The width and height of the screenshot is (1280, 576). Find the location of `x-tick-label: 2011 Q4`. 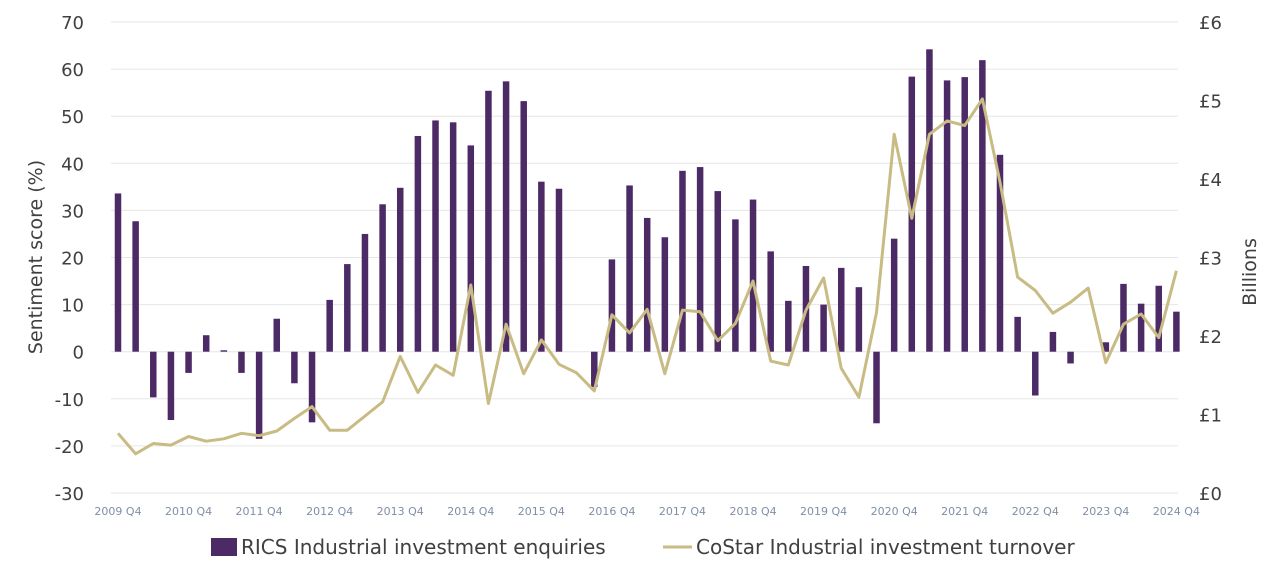

x-tick-label: 2011 Q4 is located at coordinates (259, 511).